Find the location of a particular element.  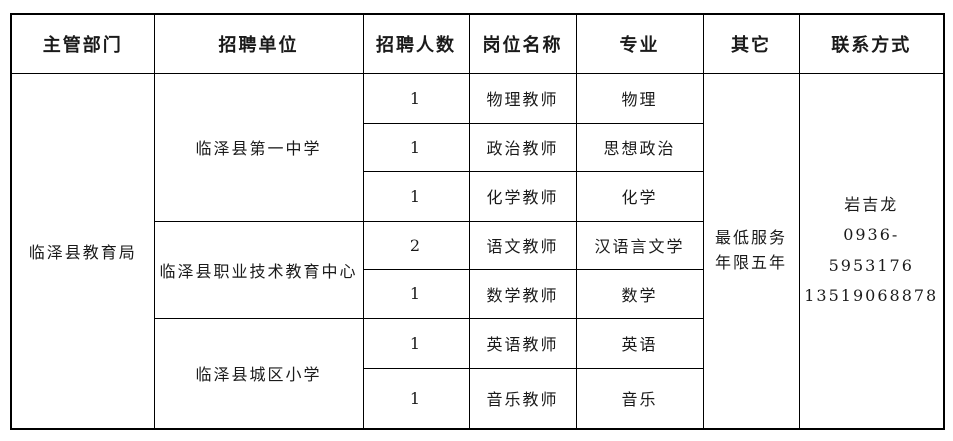

major-cell: 化学 is located at coordinates (639, 196).